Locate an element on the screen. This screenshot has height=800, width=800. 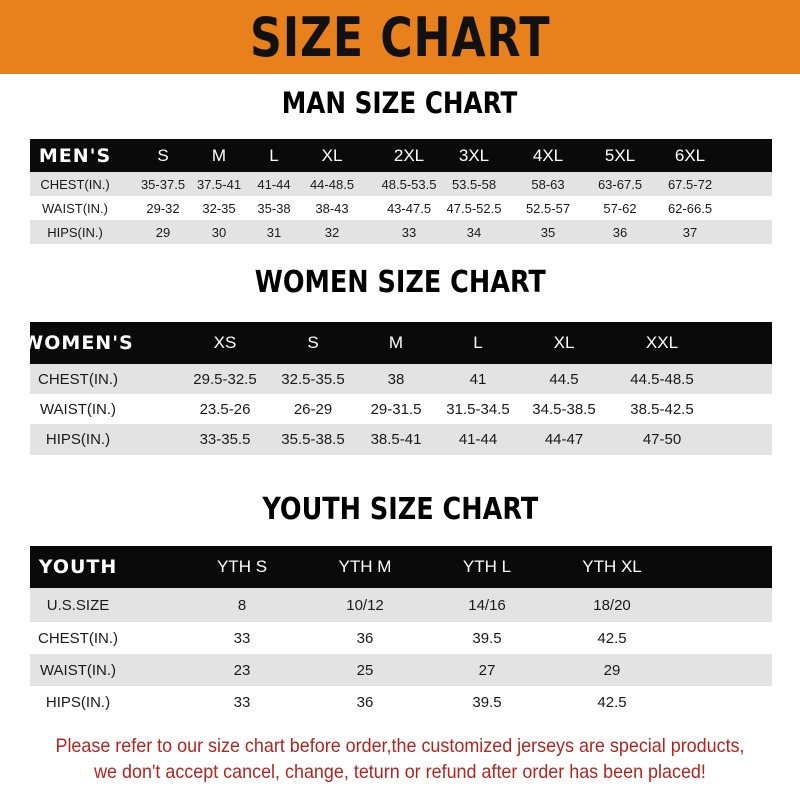
measurement-label: U.S.SIZE is located at coordinates (78, 605).